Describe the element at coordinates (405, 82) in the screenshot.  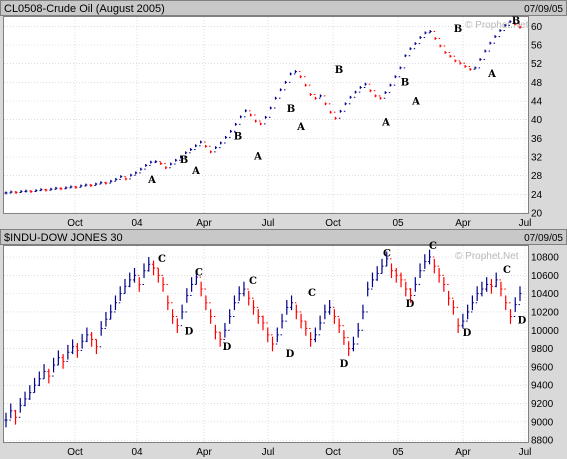
I see `annotation-label: B` at that location.